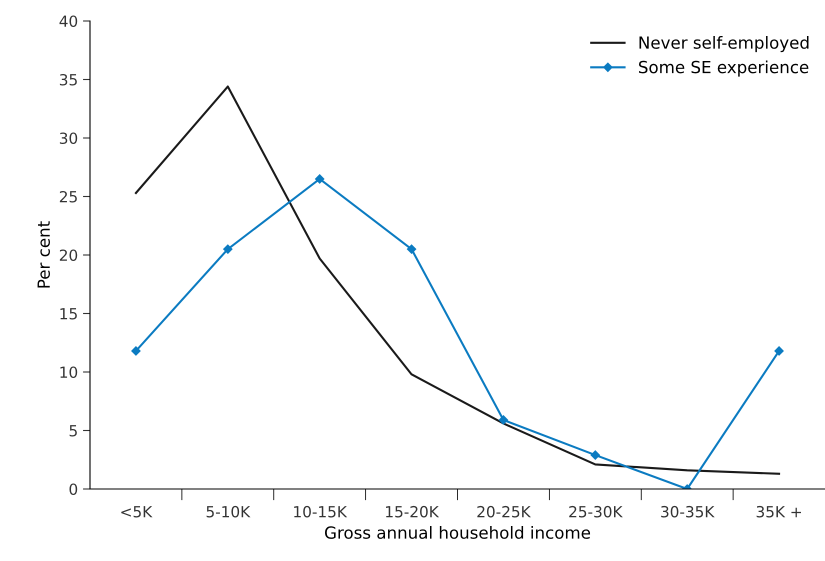 The height and width of the screenshot is (561, 825). I want to click on x-tick-label: 10-15K, so click(321, 512).